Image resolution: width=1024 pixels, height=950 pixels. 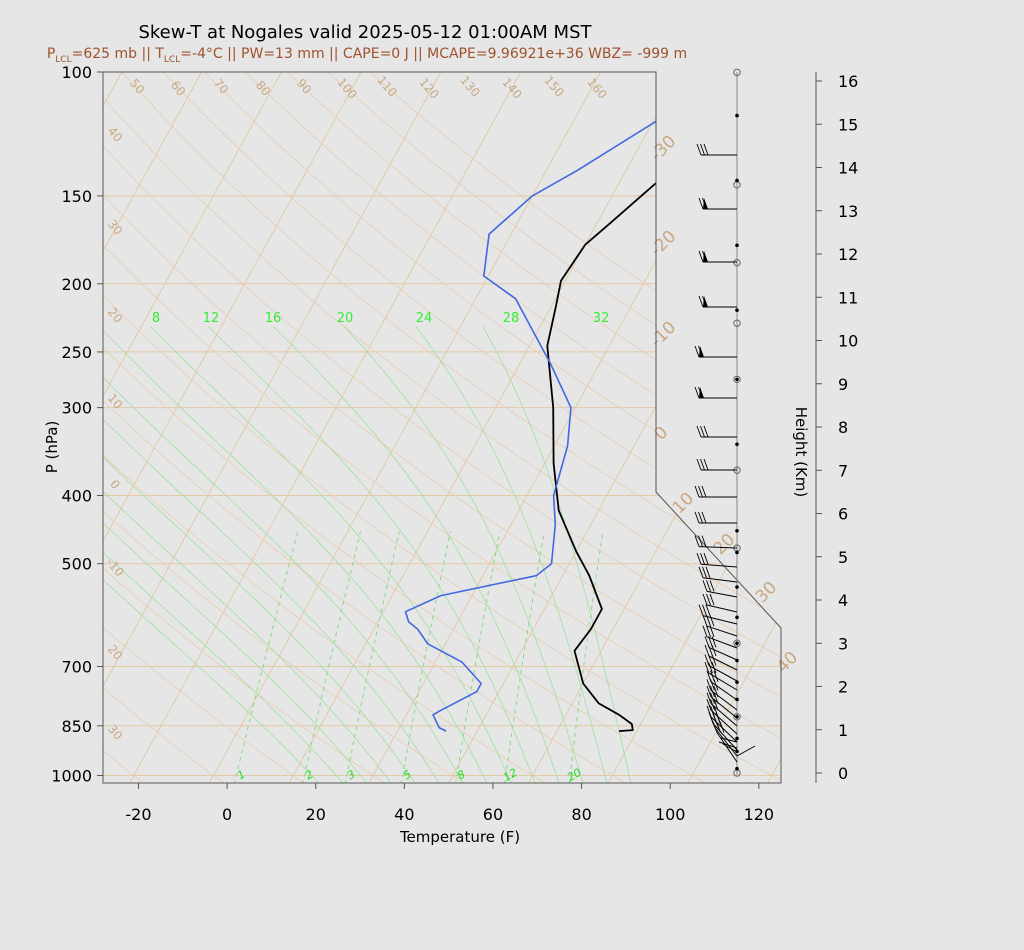 What do you see at coordinates (843, 600) in the screenshot?
I see `height-tick-label: 4` at bounding box center [843, 600].